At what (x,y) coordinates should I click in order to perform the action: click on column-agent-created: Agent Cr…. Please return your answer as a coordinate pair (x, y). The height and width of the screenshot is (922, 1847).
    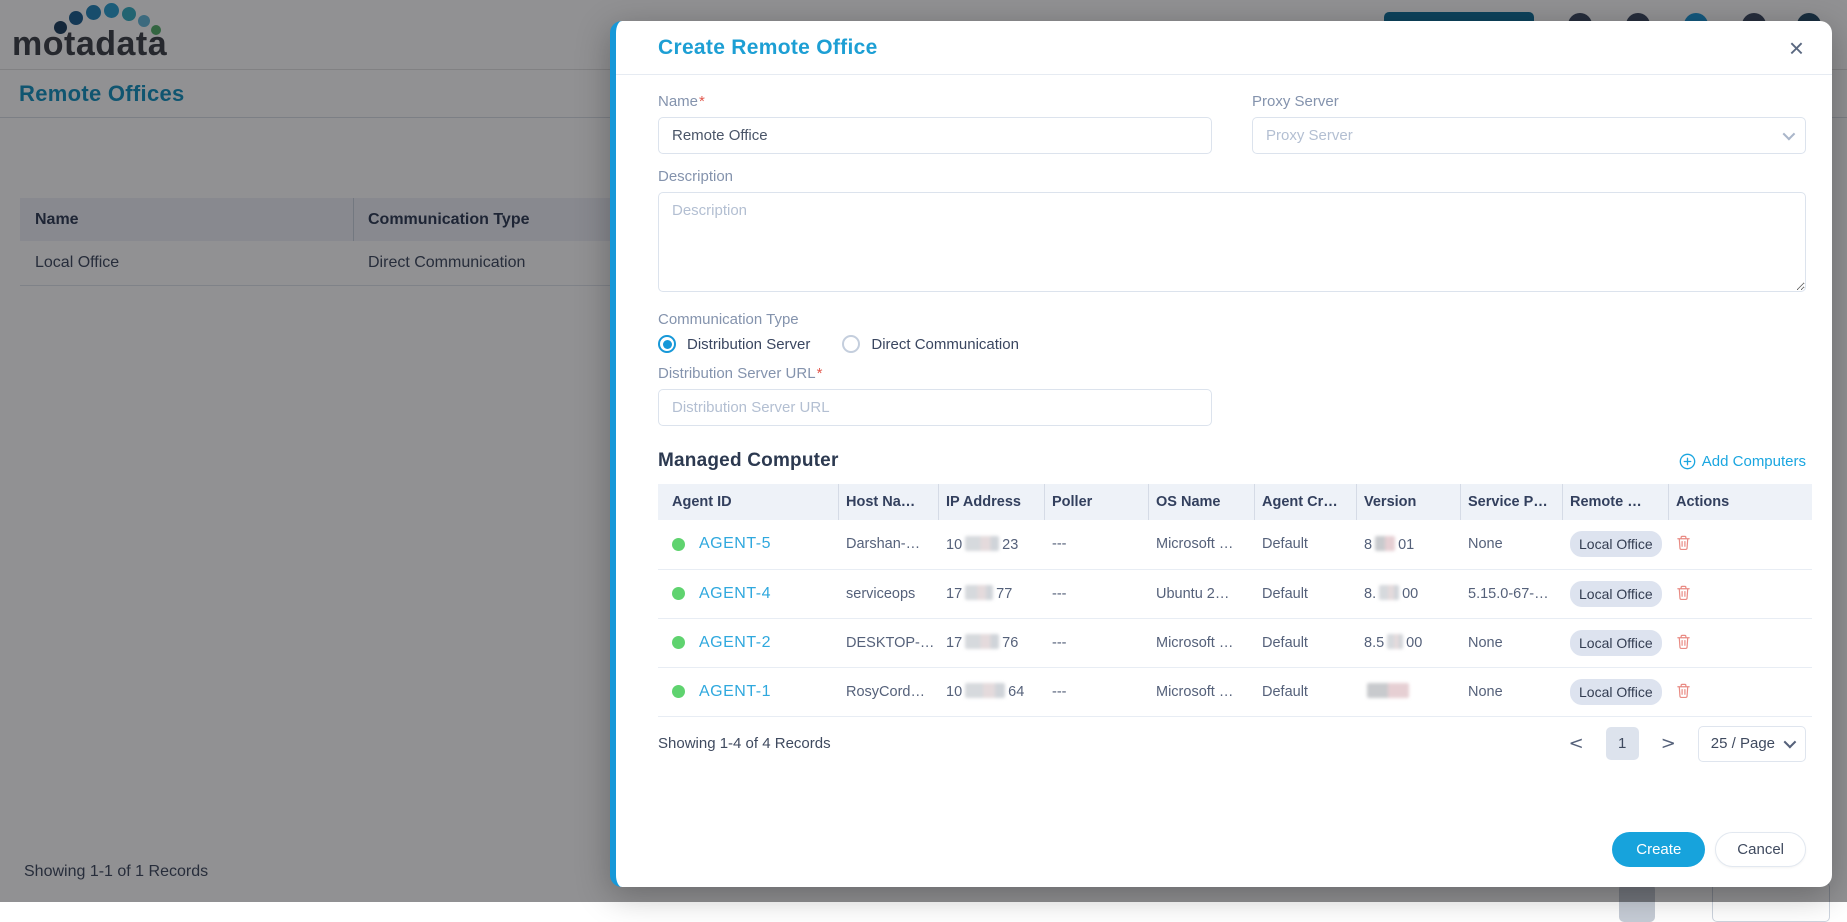
    Looking at the image, I should click on (1305, 502).